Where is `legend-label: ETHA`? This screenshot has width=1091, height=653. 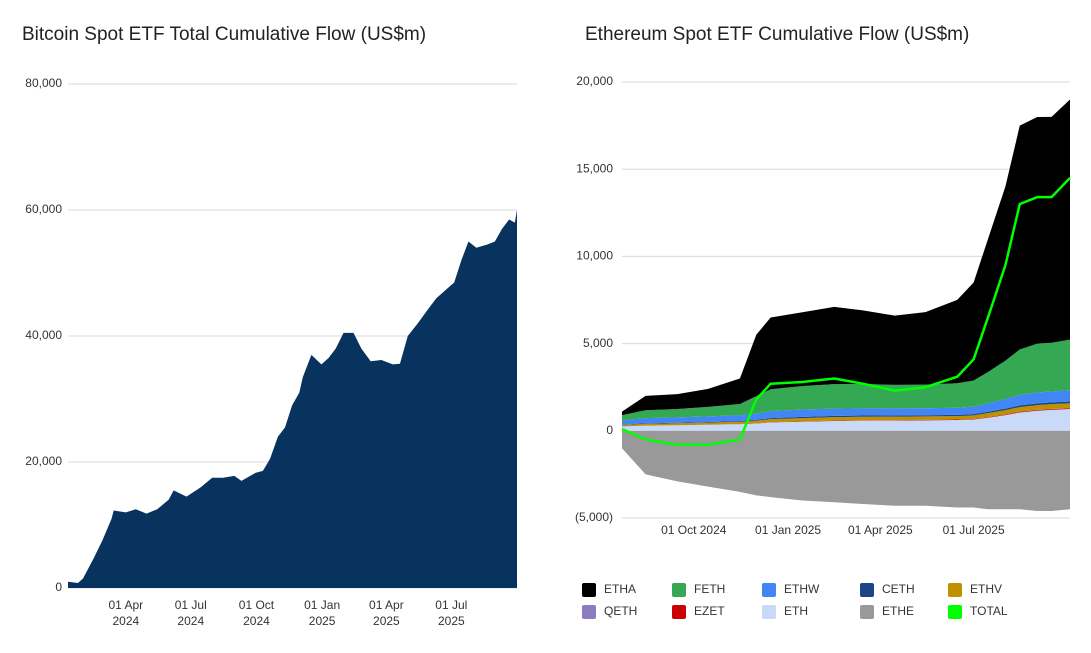
legend-label: ETHA is located at coordinates (620, 589).